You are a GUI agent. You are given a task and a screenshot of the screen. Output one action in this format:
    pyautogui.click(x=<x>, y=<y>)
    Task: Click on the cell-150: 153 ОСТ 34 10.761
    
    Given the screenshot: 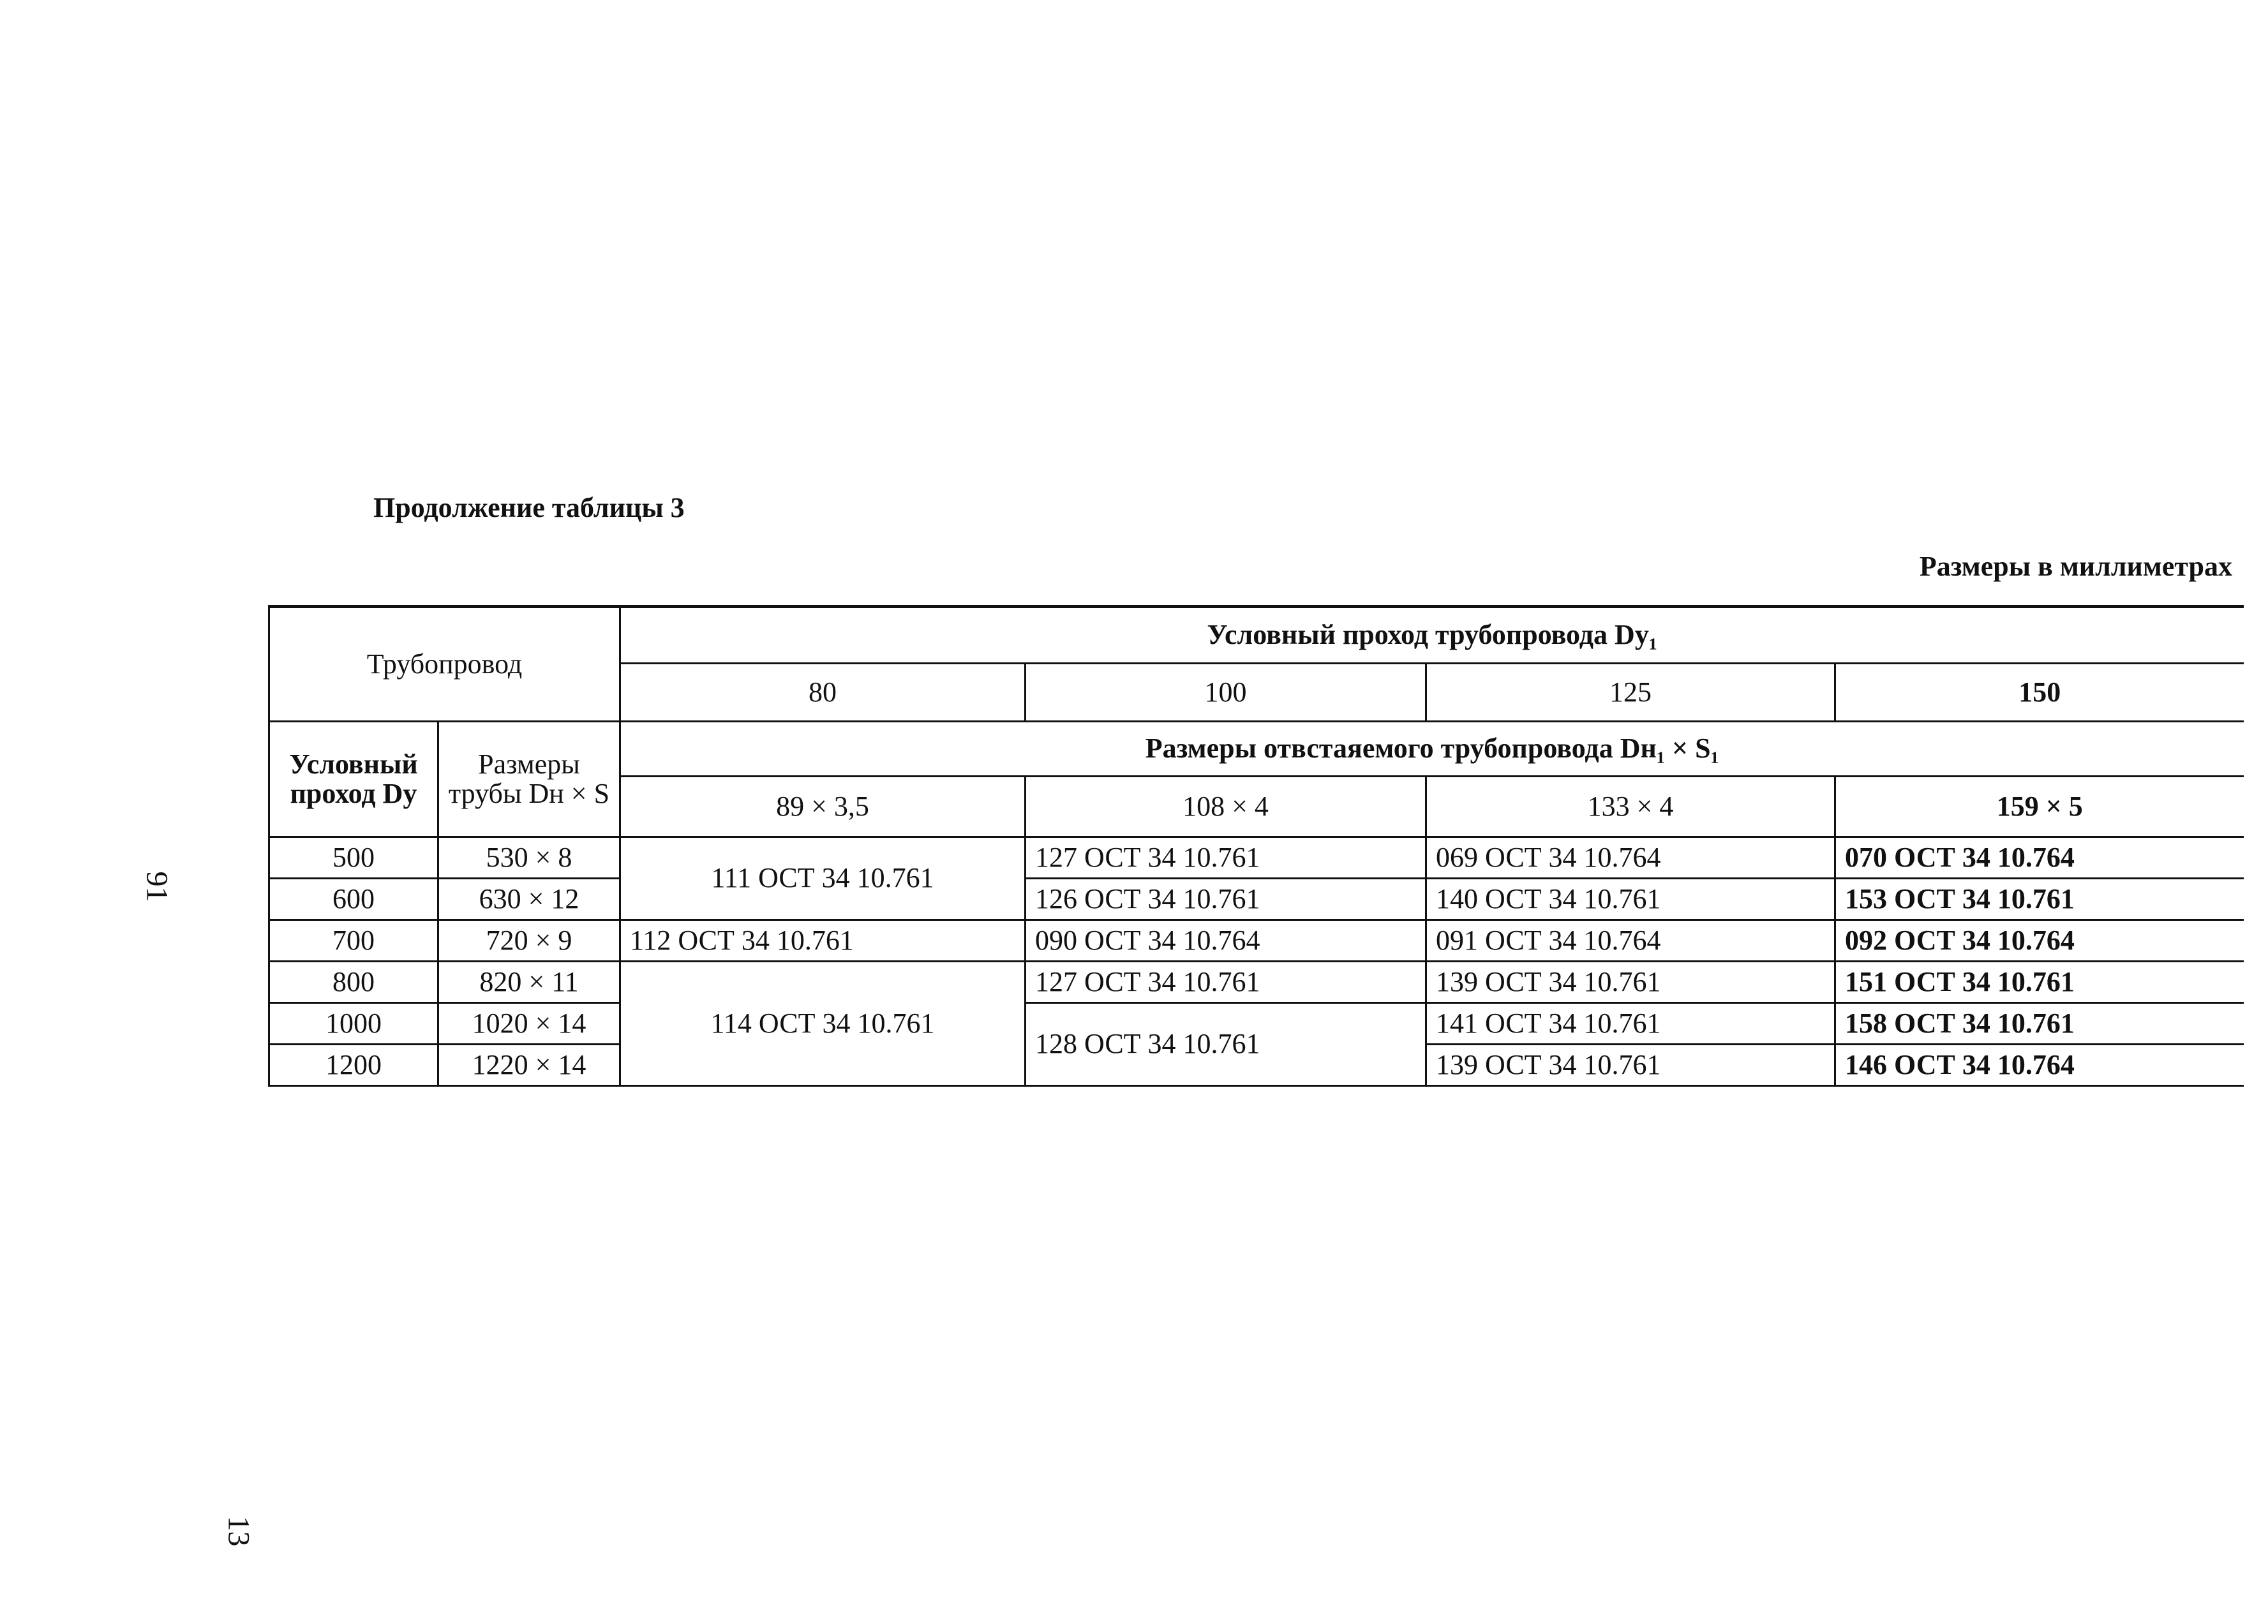 What is the action you would take?
    pyautogui.click(x=2039, y=899)
    